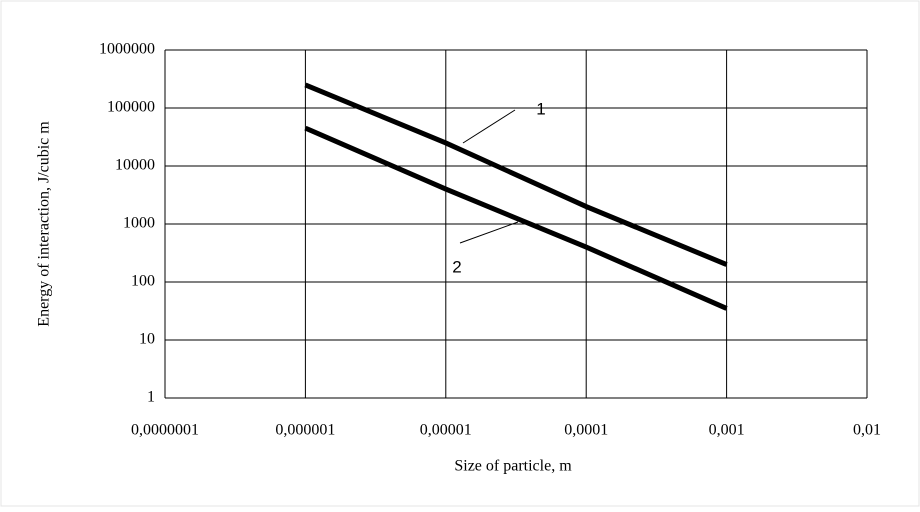  I want to click on y-tick-label: 1, so click(151, 397).